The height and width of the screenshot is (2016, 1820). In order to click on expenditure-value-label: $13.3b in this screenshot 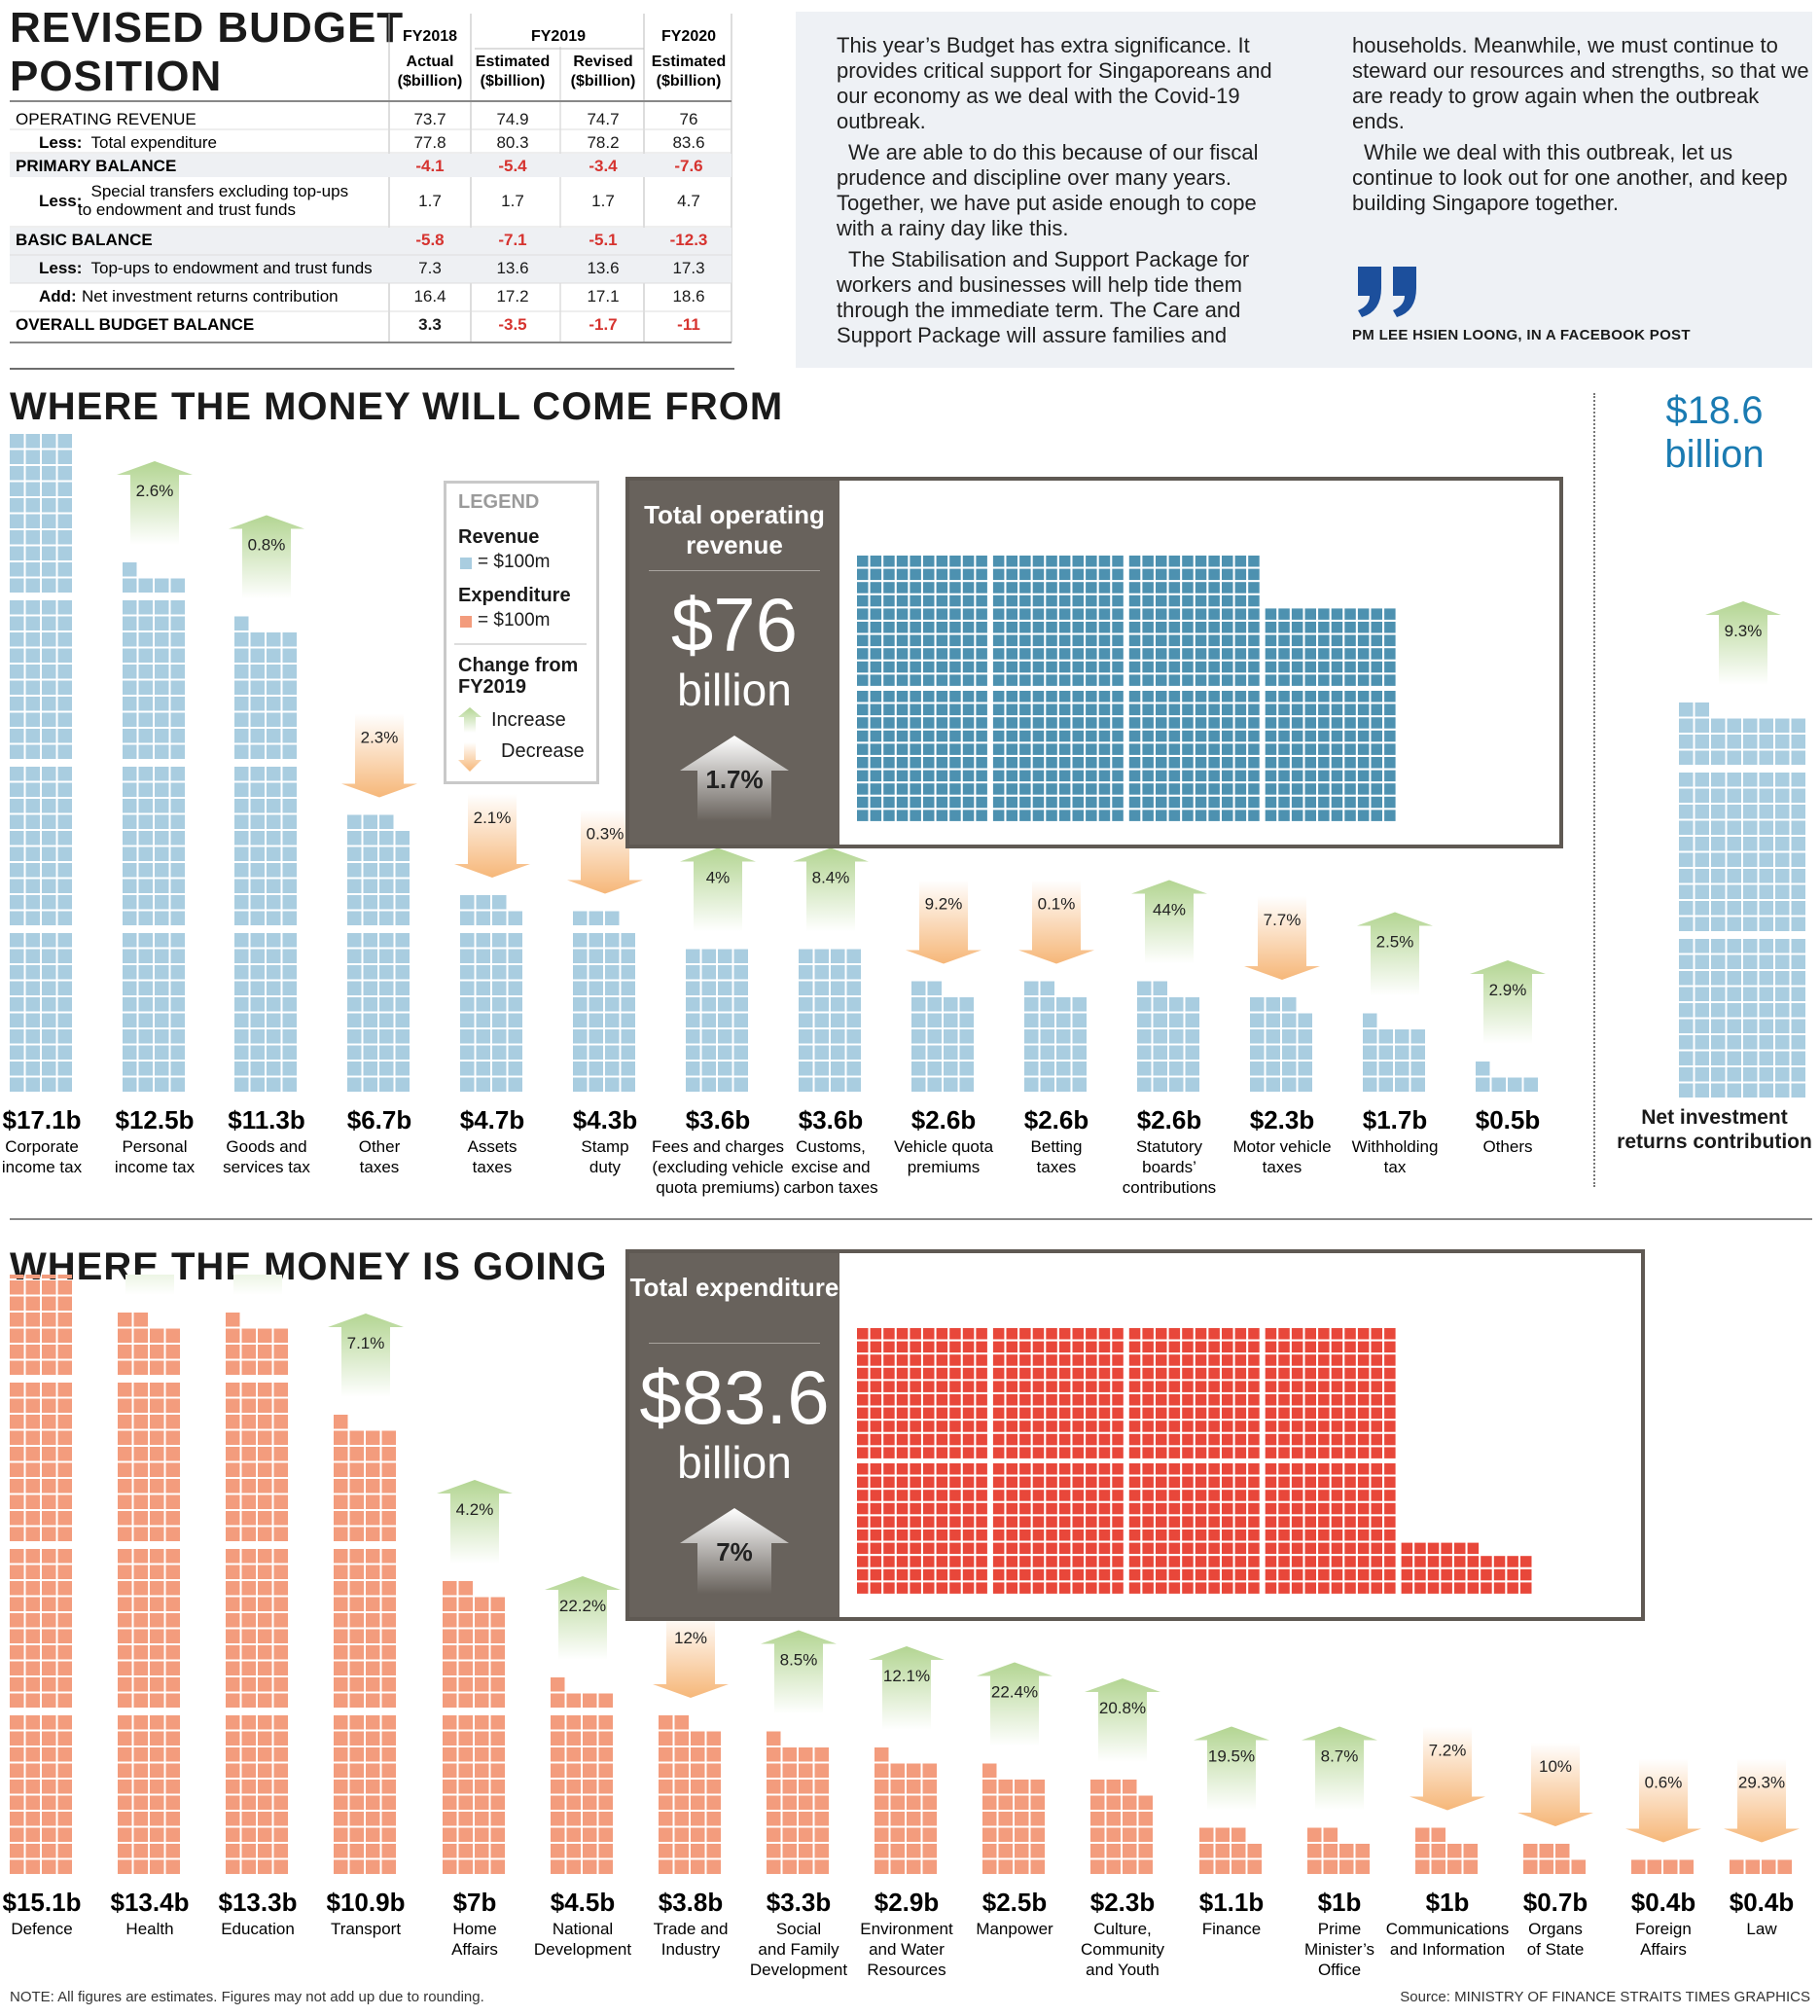, I will do `click(258, 1902)`.